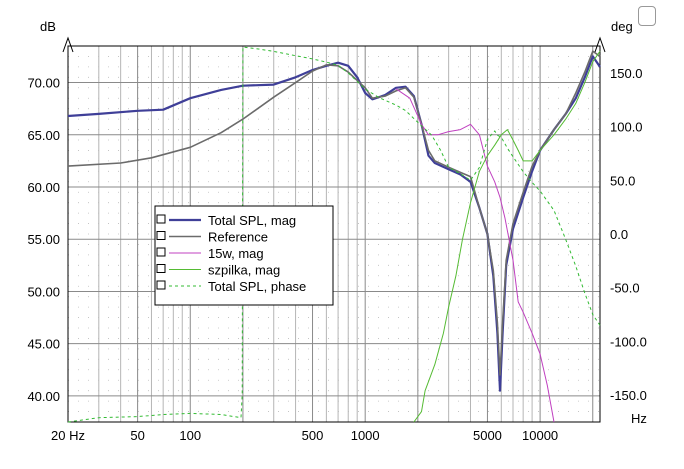  I want to click on y-left-unit-label: dB, so click(48, 26).